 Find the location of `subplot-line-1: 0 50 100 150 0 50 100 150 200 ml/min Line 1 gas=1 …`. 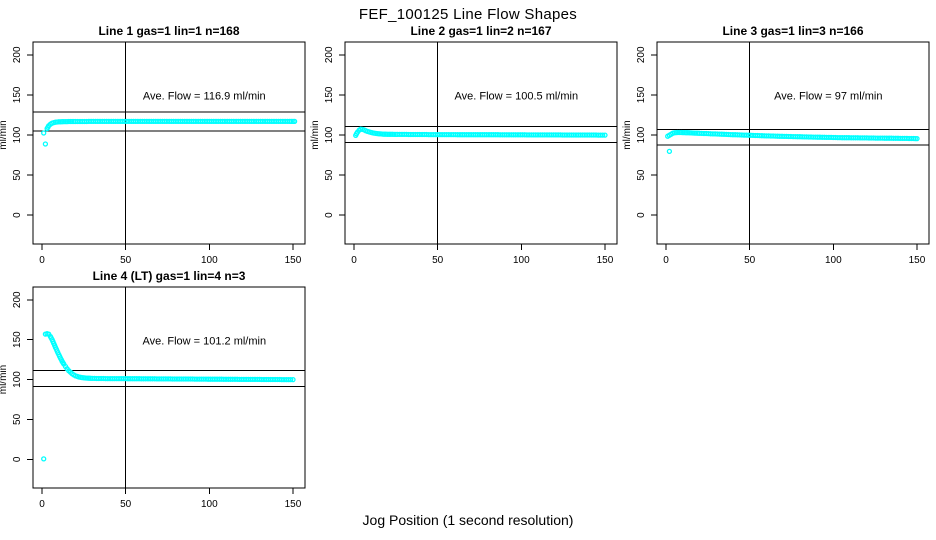

subplot-line-1: 0 50 100 150 0 50 100 150 200 ml/min Line 1 gas=1 … is located at coordinates (153, 145).